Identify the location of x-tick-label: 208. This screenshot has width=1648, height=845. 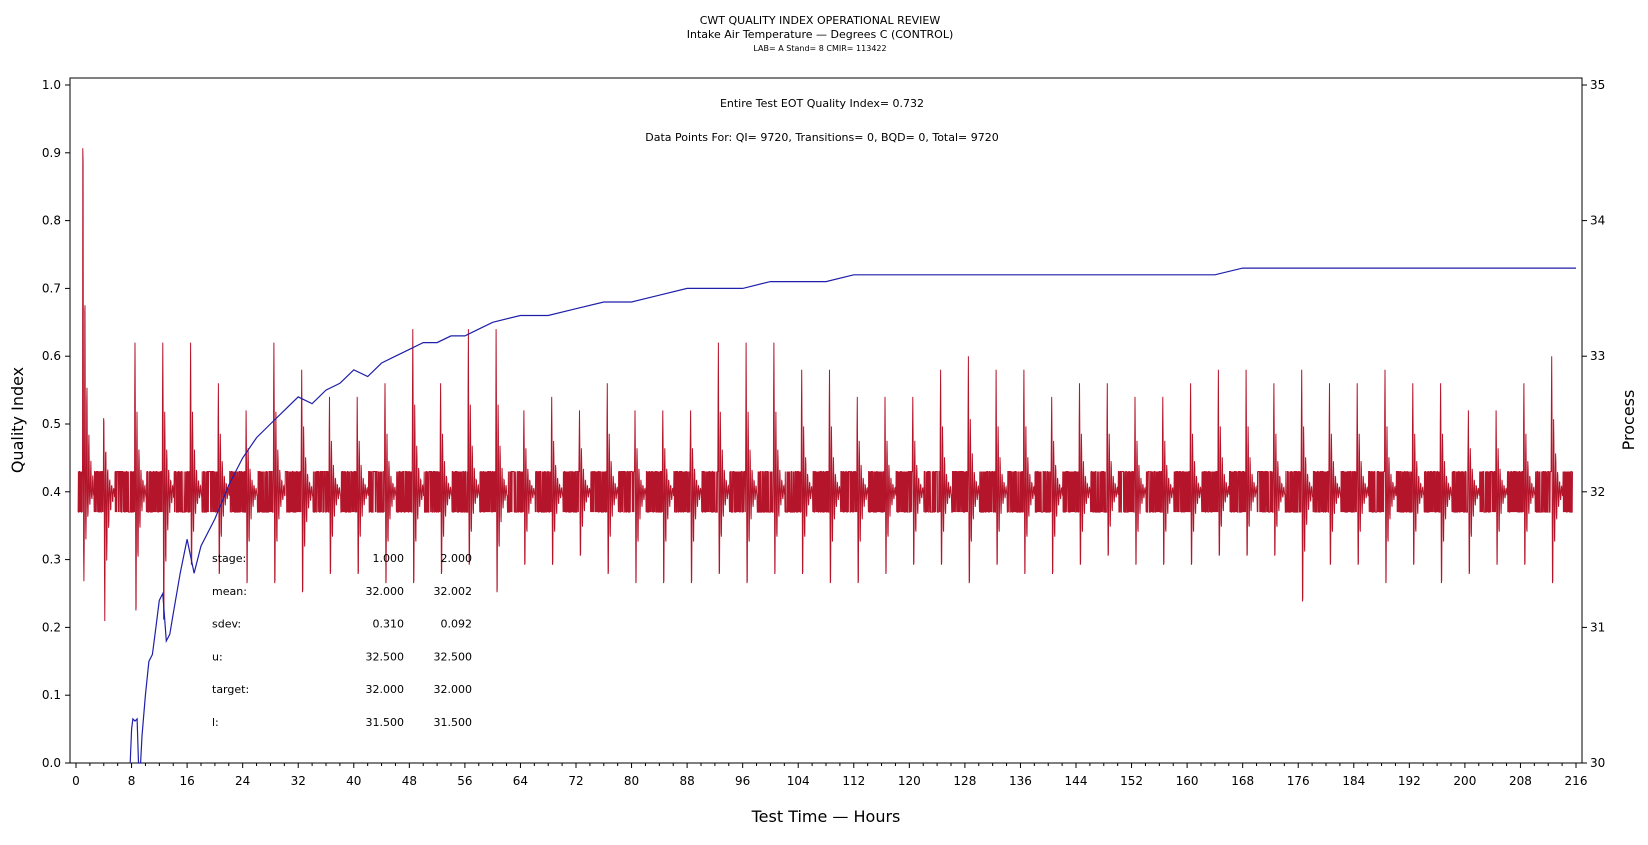
(1520, 781).